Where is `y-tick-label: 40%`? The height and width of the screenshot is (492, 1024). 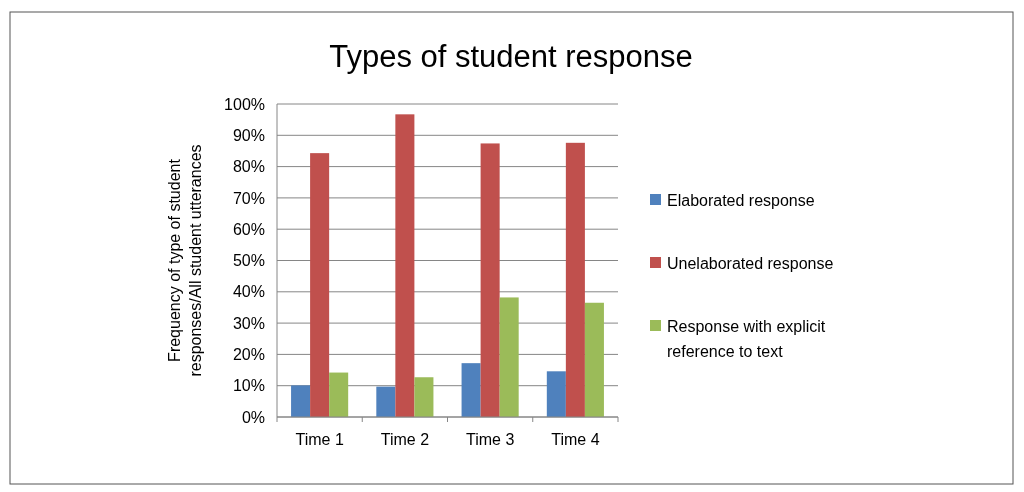
y-tick-label: 40% is located at coordinates (248, 292).